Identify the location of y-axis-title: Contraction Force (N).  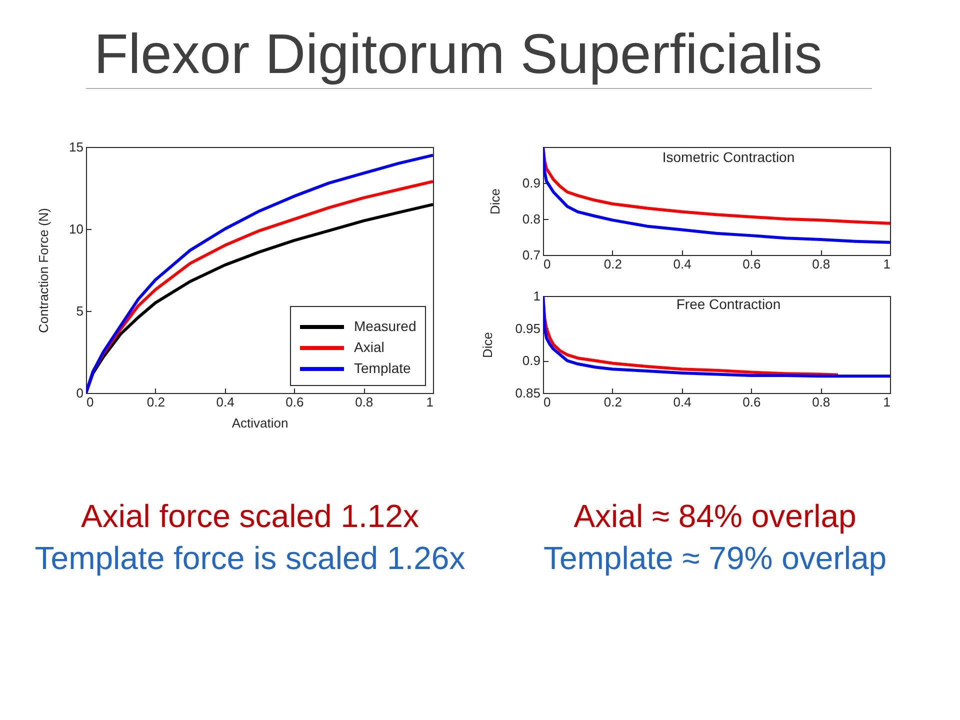
(44, 270).